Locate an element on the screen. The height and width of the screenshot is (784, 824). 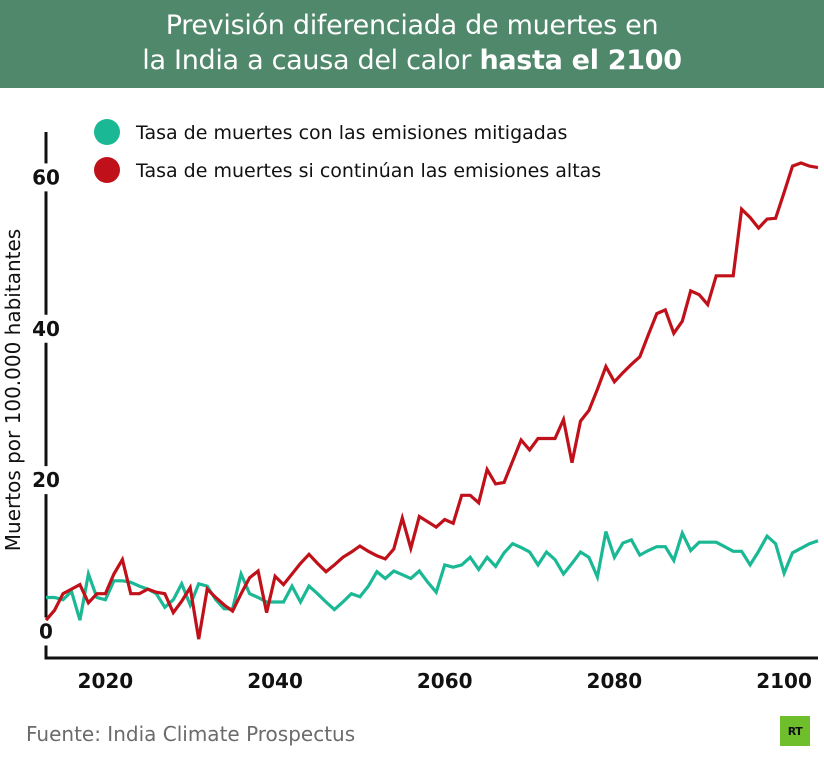
header-banner is located at coordinates (412, 44).